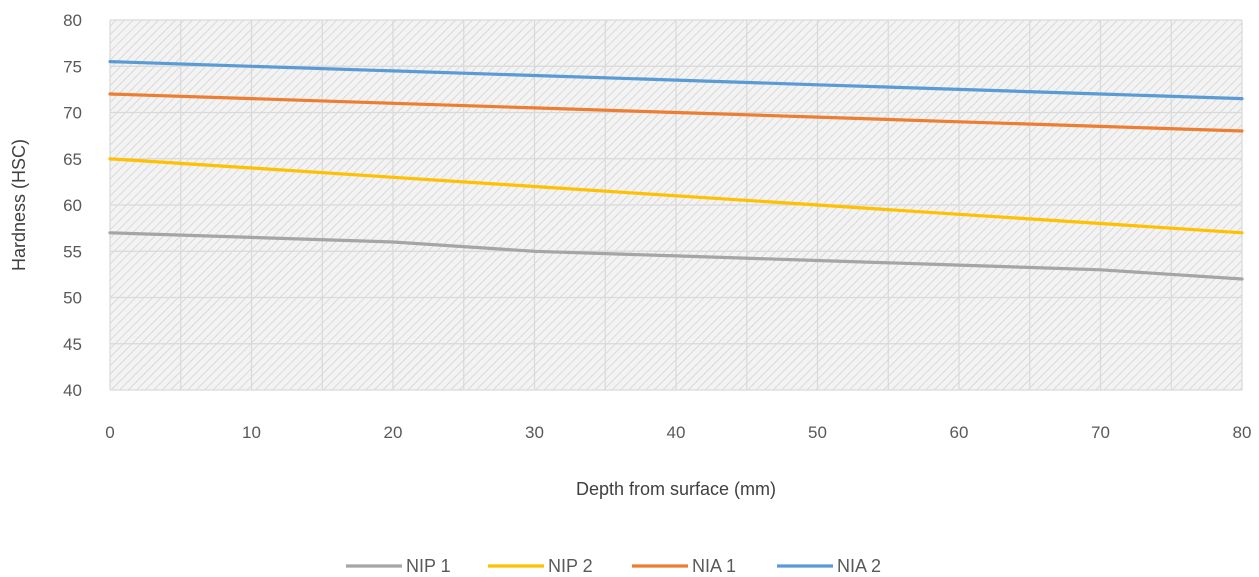 This screenshot has width=1259, height=577. I want to click on x-tick-label: 70, so click(1100, 432).